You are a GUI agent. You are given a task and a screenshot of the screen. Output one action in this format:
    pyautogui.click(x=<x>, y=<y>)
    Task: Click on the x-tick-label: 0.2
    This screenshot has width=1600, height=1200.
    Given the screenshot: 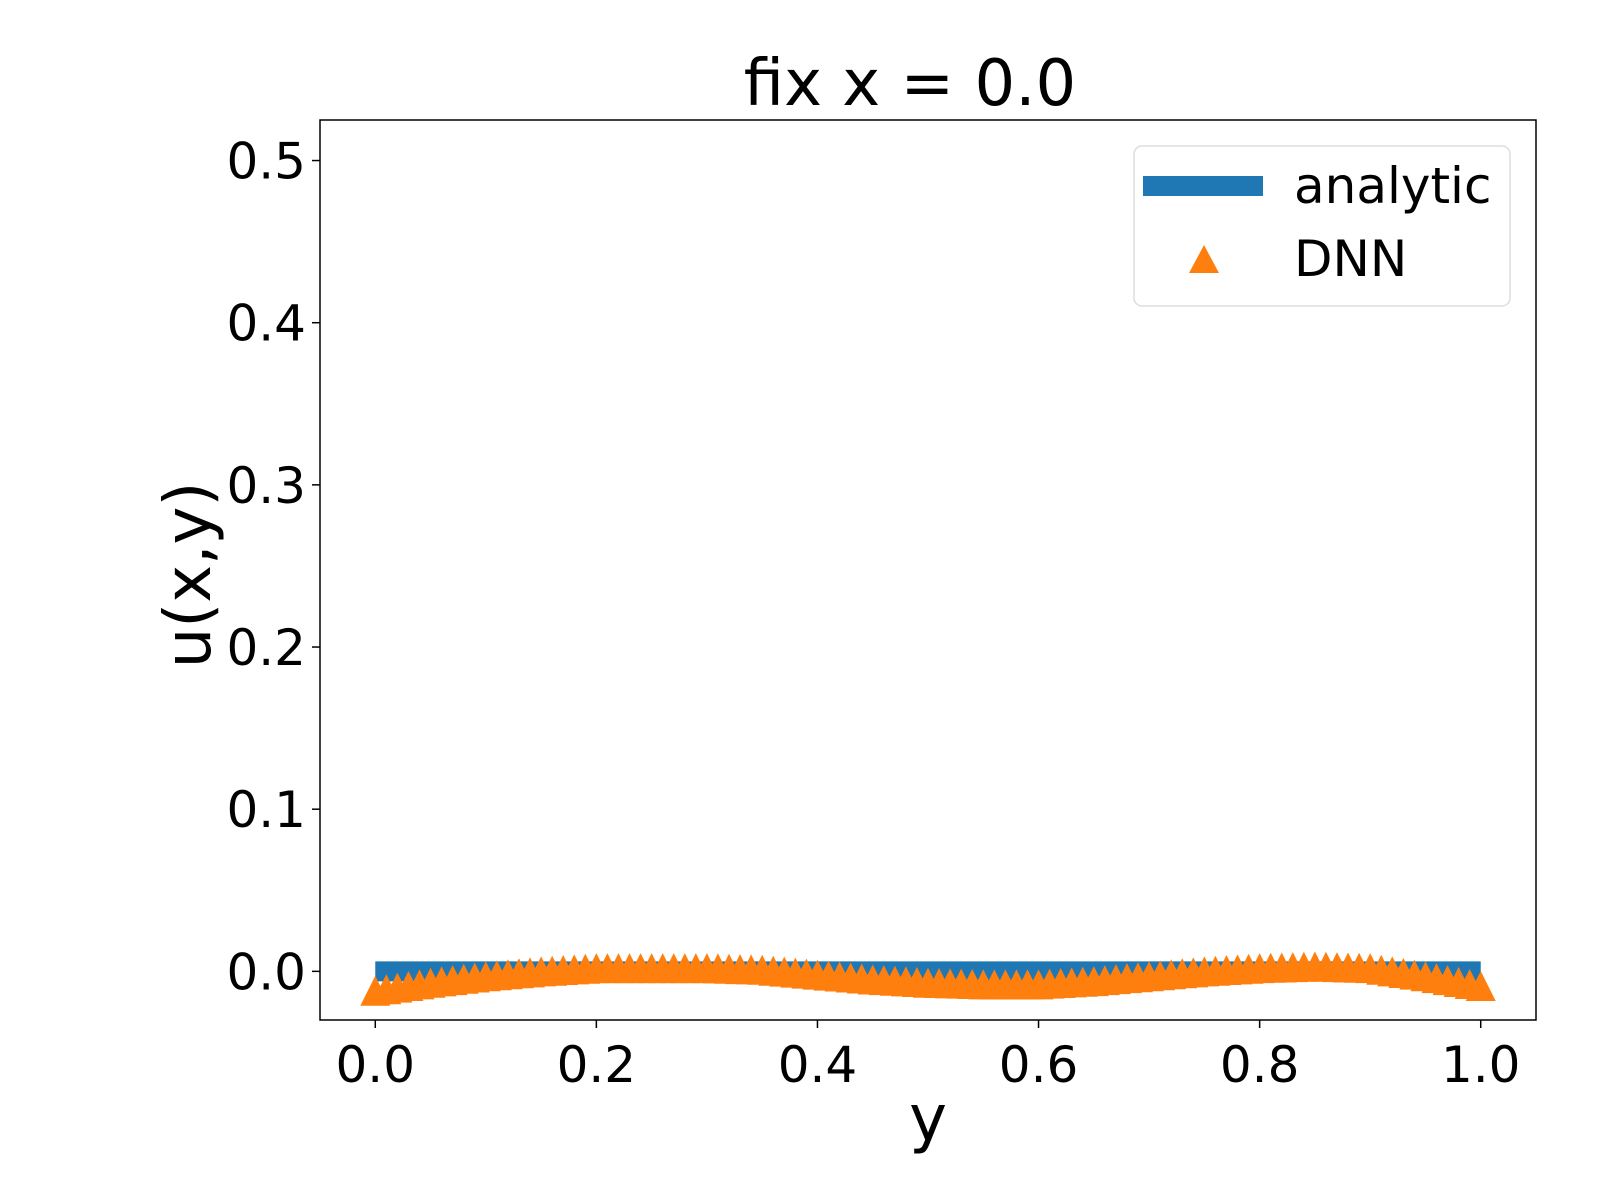 What is the action you would take?
    pyautogui.click(x=597, y=1065)
    